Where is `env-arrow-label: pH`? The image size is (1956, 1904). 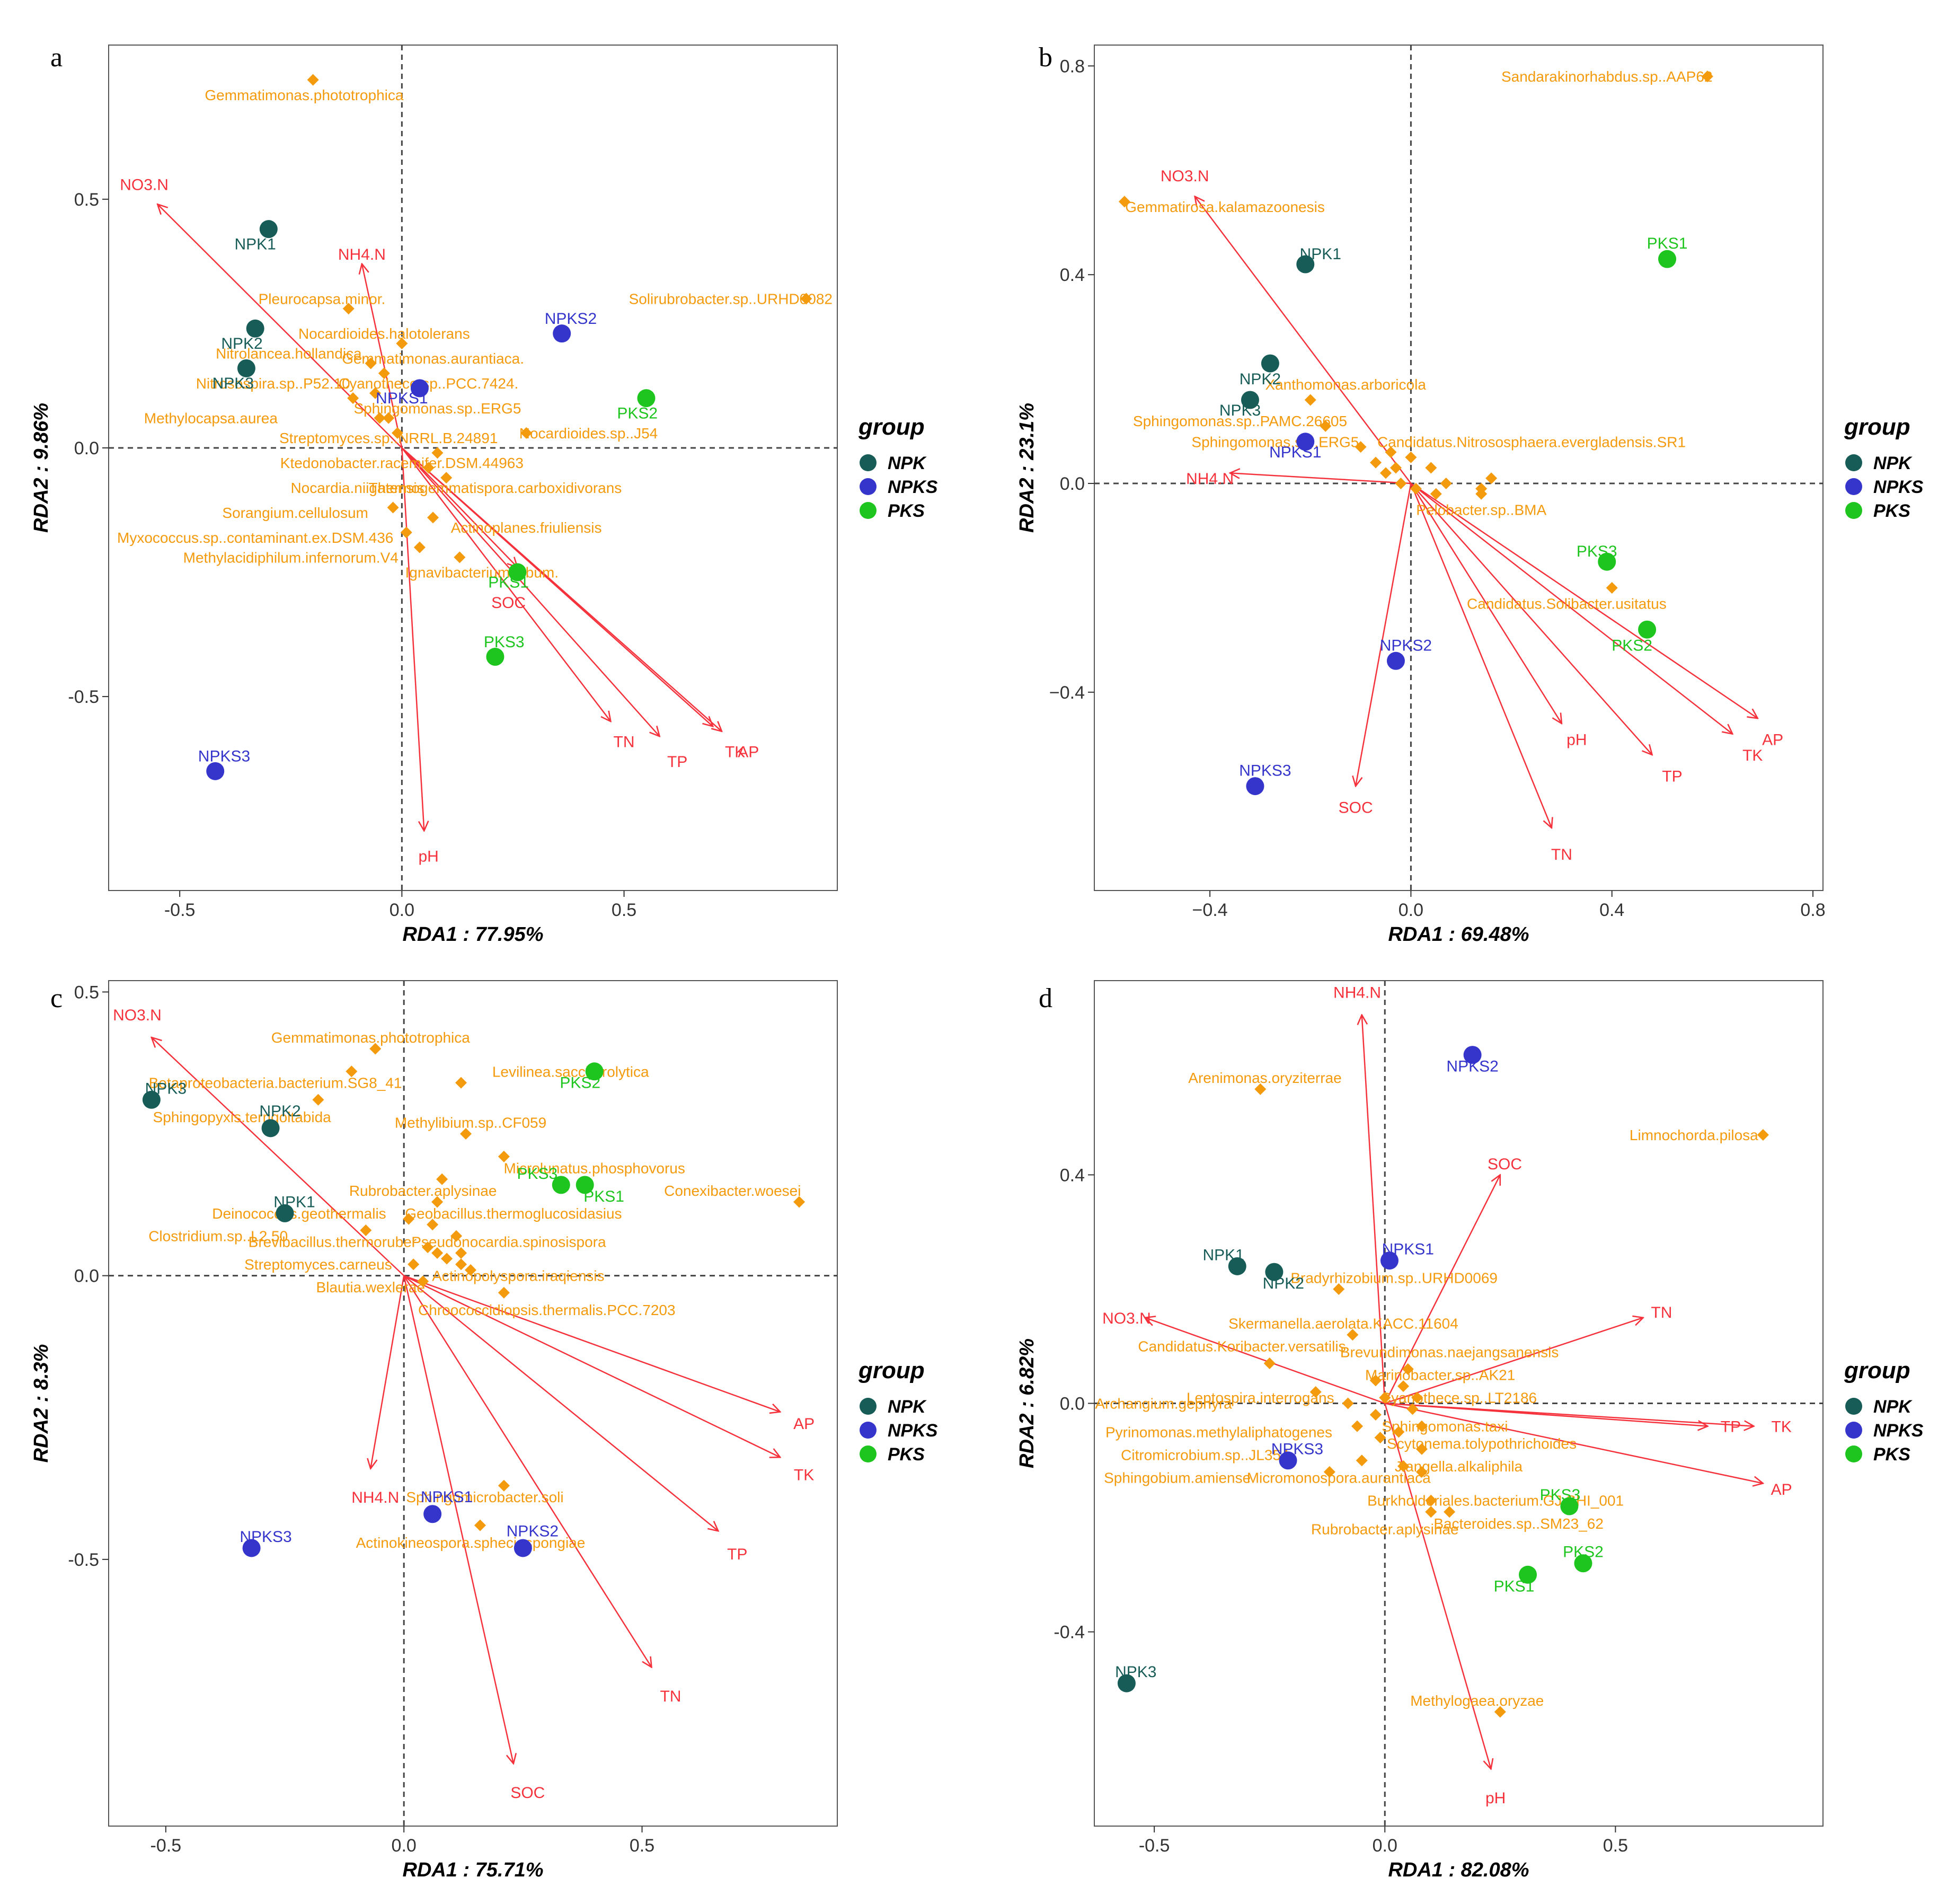 env-arrow-label: pH is located at coordinates (1495, 1798).